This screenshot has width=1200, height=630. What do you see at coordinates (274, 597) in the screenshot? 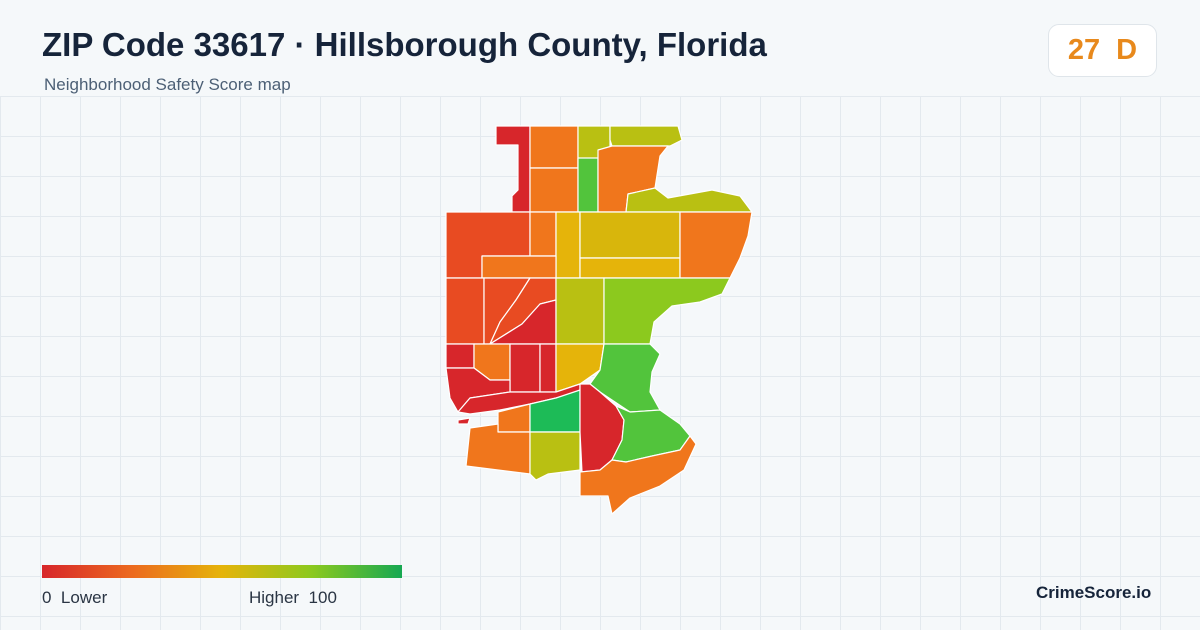
I see `legend-higher-text: Higher` at bounding box center [274, 597].